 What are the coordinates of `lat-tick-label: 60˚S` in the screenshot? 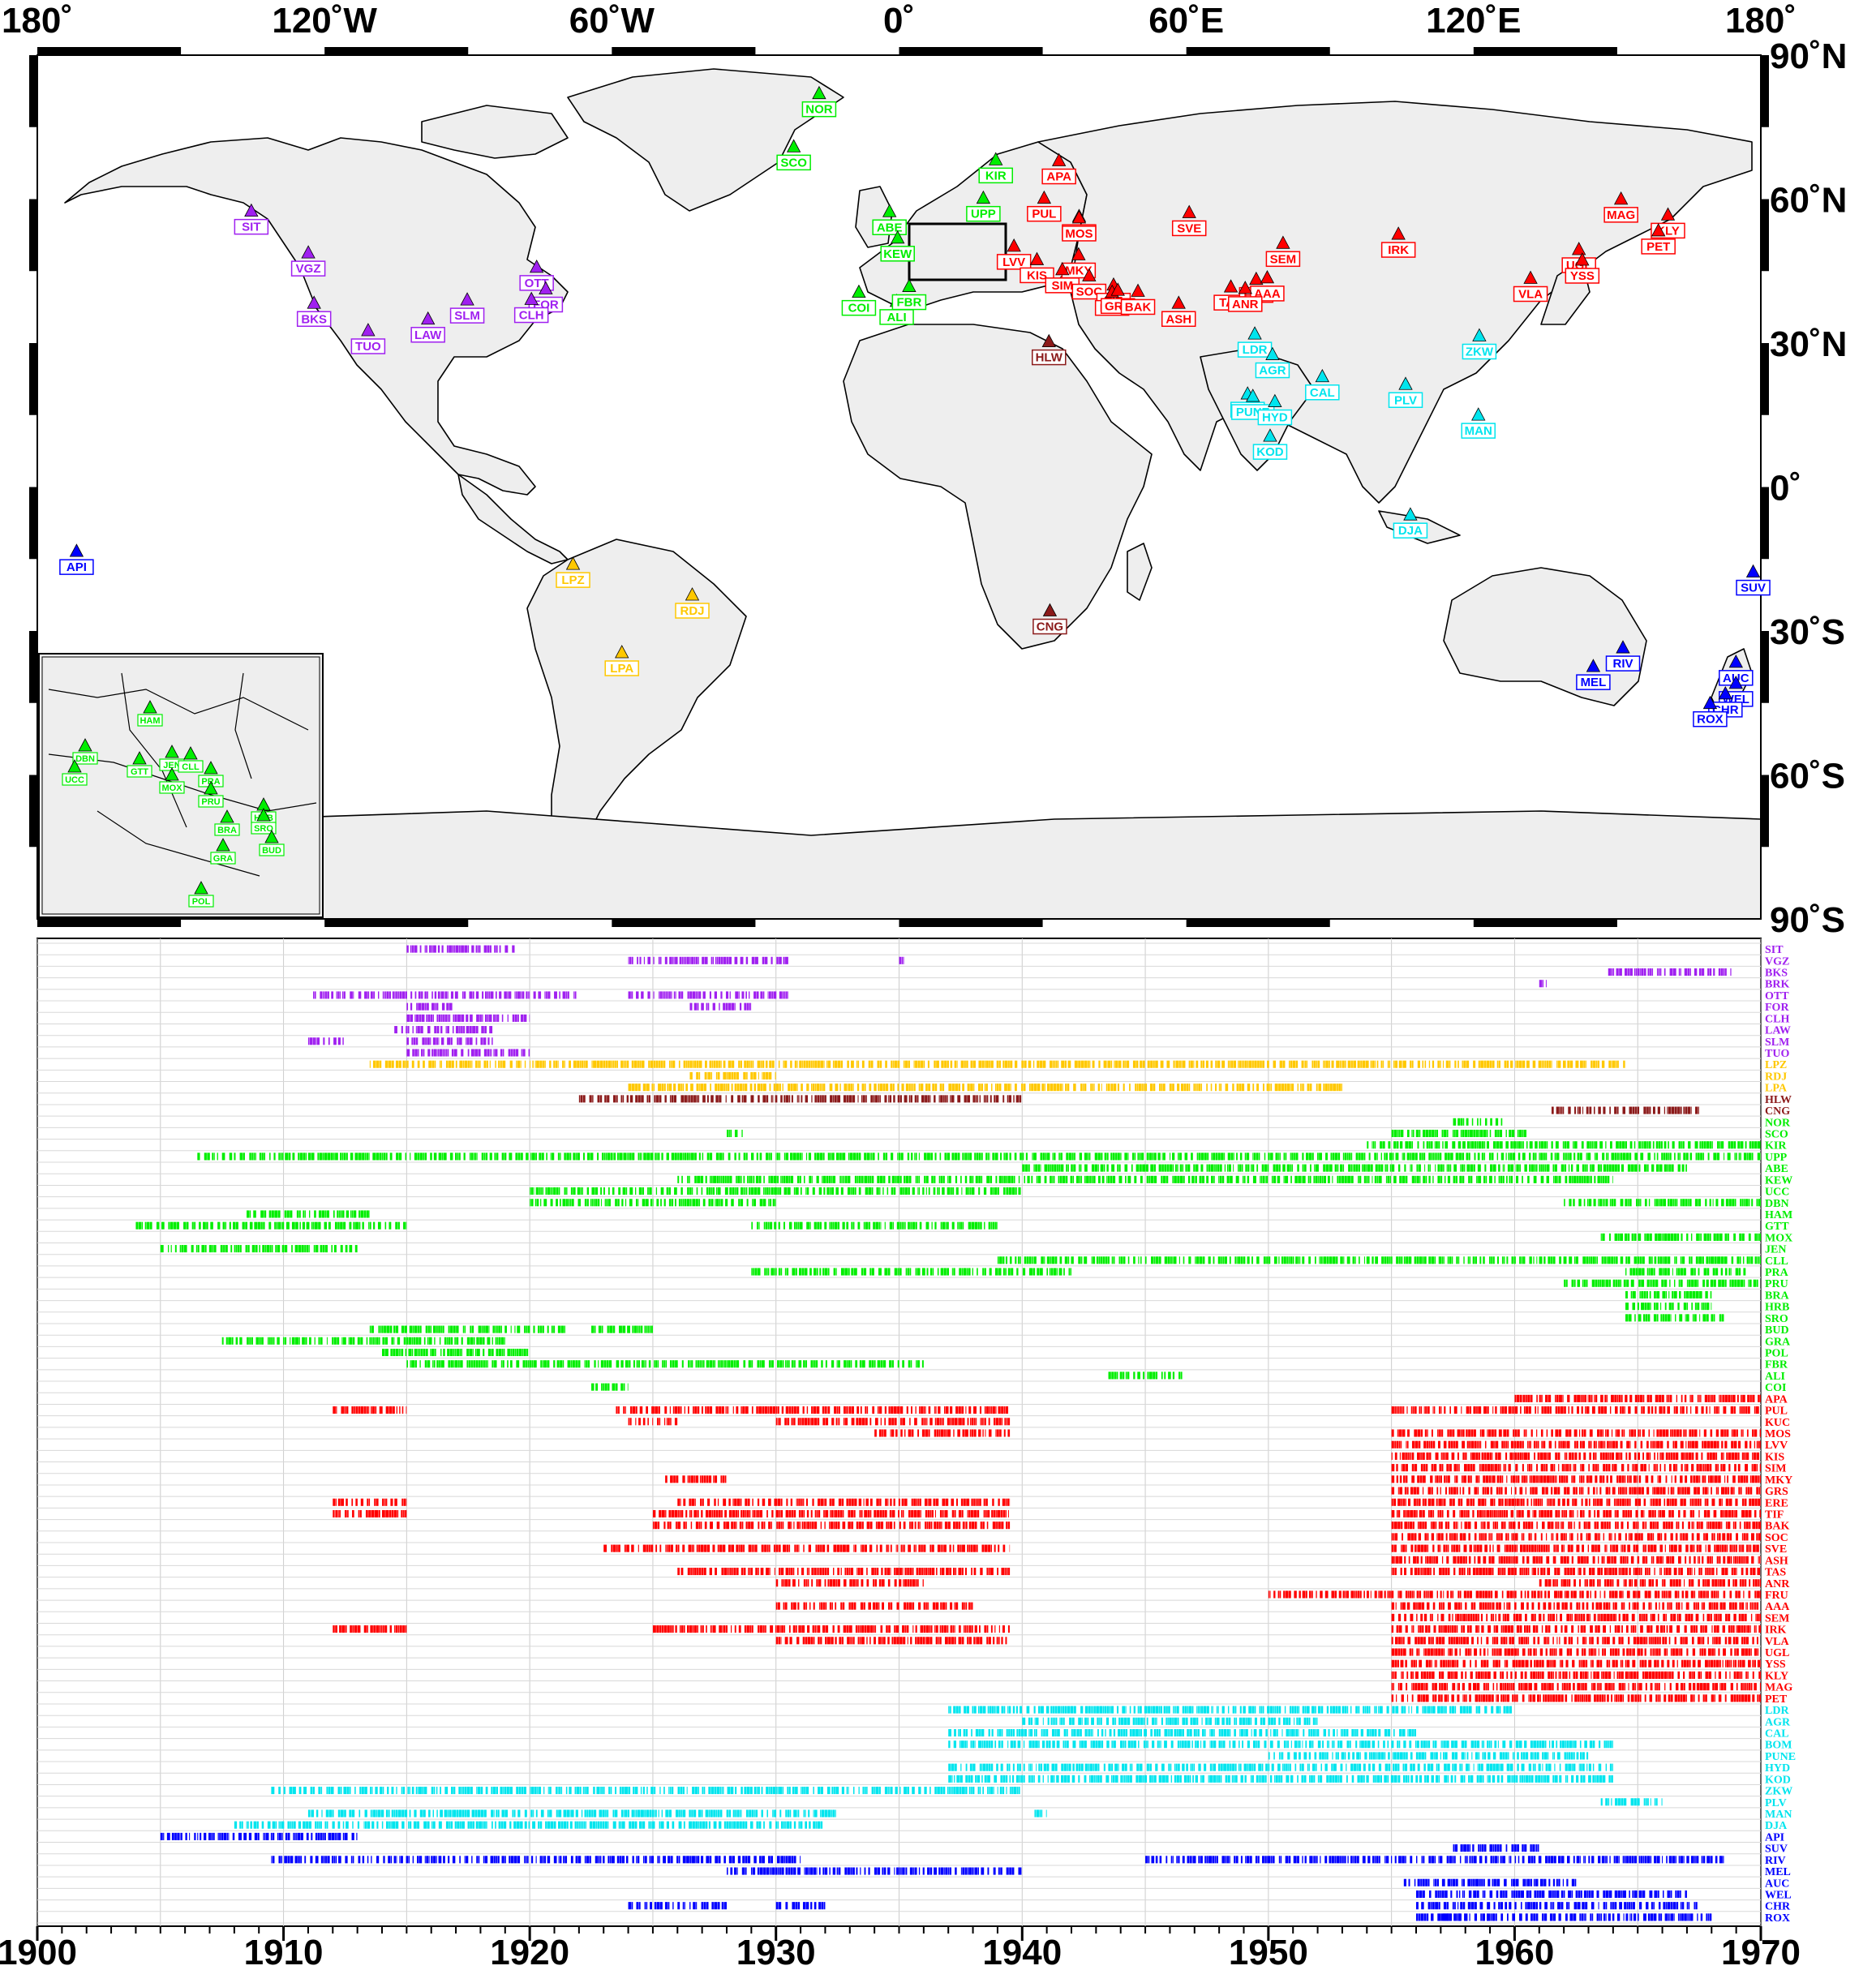 It's located at (1808, 777).